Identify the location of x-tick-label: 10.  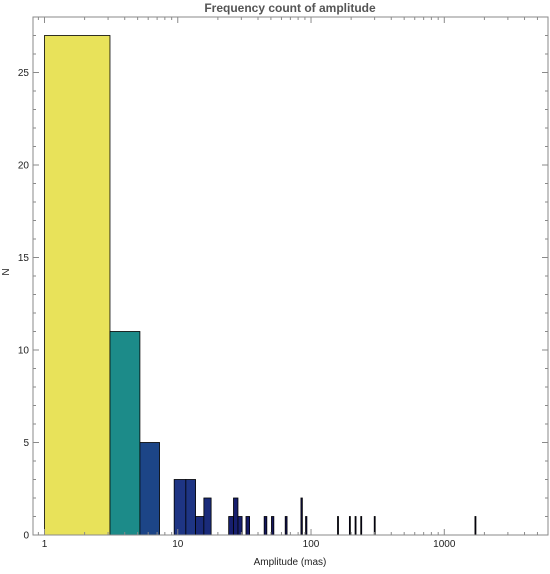
(178, 544).